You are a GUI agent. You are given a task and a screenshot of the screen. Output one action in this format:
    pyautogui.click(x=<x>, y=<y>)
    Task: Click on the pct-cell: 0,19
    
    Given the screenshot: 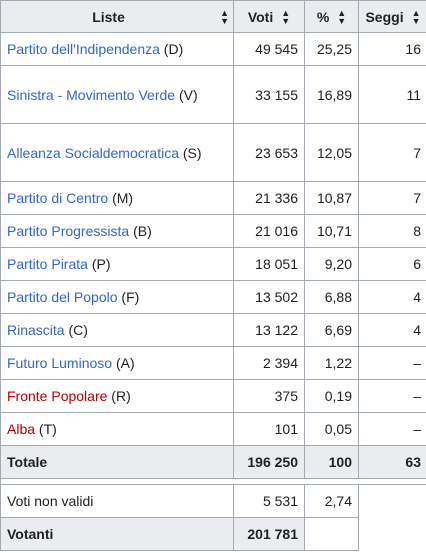 What is the action you would take?
    pyautogui.click(x=331, y=396)
    